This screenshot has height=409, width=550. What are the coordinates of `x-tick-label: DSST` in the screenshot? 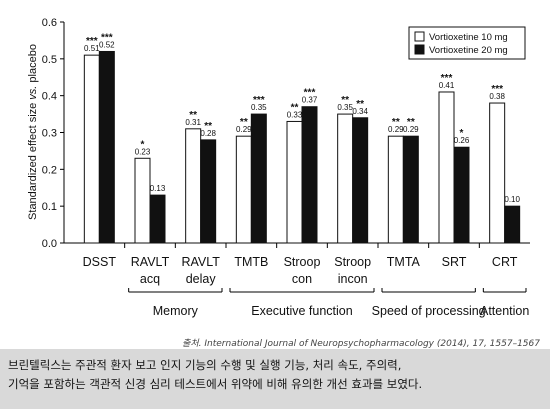 It's located at (100, 262).